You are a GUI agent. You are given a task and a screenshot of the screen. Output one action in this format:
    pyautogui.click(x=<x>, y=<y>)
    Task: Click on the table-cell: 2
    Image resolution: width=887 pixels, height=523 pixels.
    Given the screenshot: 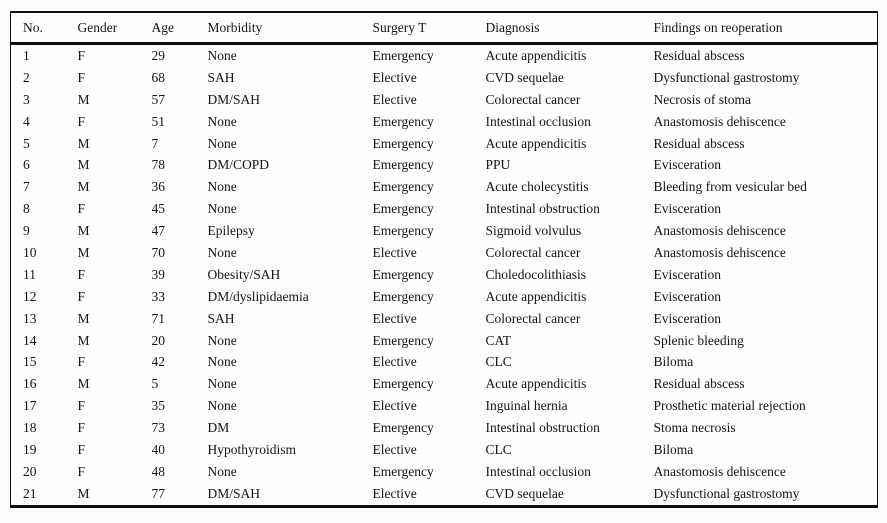 What is the action you would take?
    pyautogui.click(x=26, y=77)
    